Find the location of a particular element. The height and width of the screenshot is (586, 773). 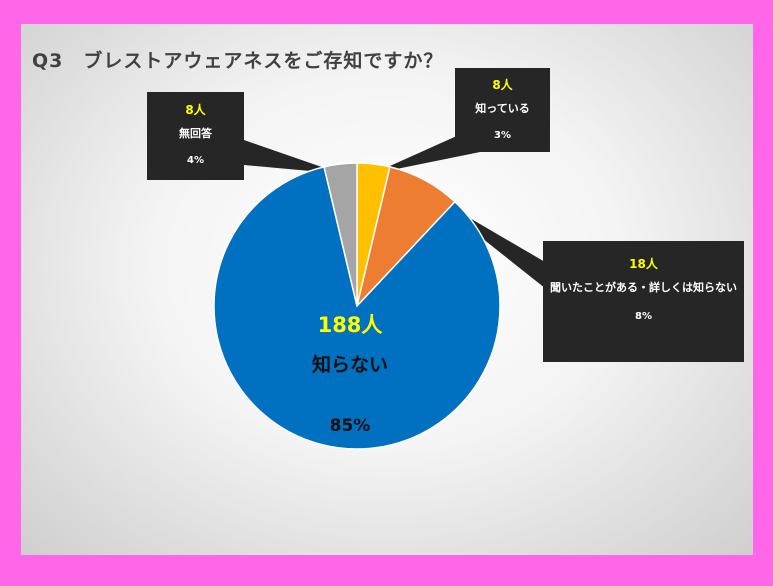

callout-percent: 8% is located at coordinates (643, 316).